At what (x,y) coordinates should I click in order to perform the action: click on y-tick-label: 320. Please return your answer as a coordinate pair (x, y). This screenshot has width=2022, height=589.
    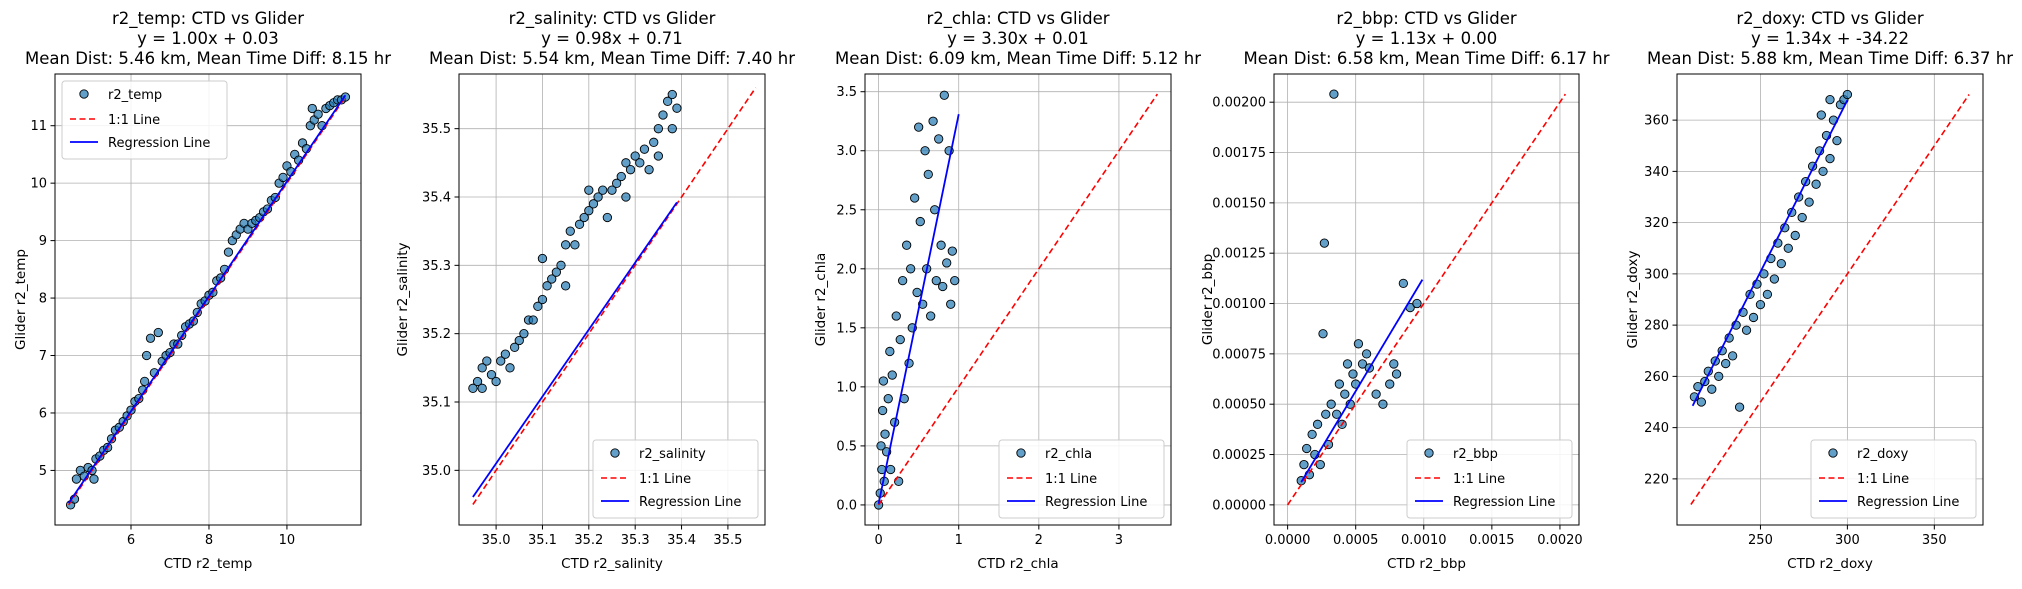
    Looking at the image, I should click on (1656, 223).